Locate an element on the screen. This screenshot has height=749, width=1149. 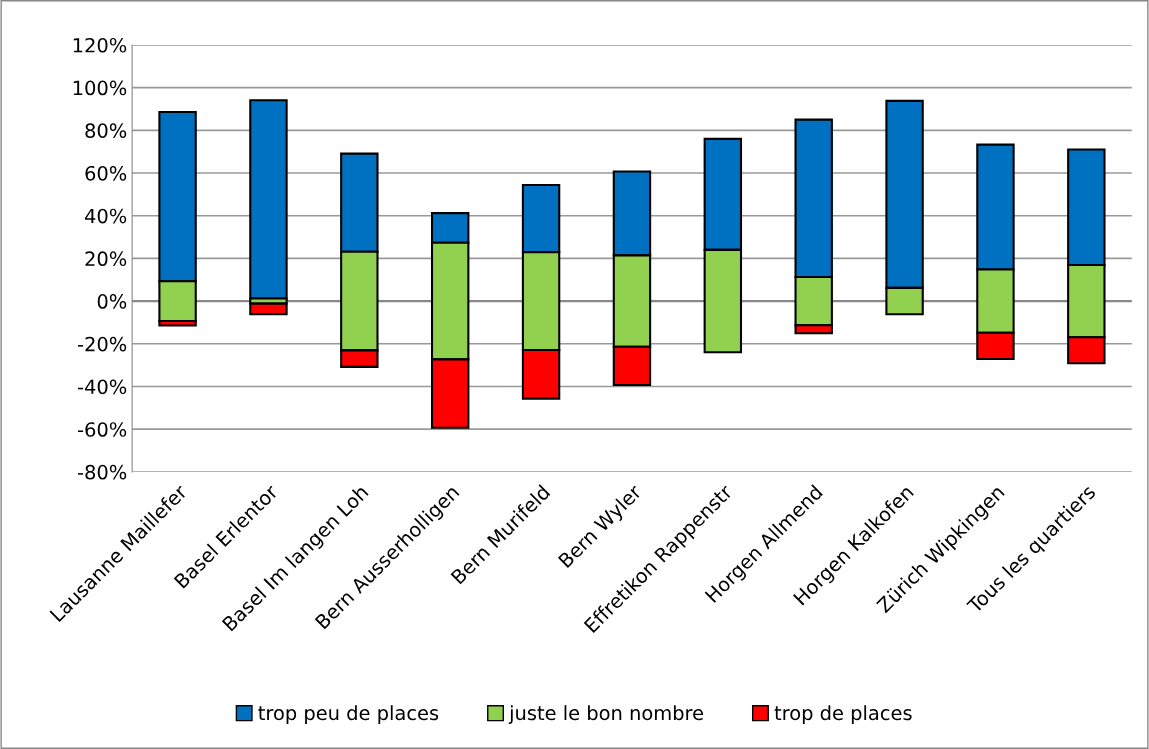
legend-label: juste le bon nombre is located at coordinates (606, 715).